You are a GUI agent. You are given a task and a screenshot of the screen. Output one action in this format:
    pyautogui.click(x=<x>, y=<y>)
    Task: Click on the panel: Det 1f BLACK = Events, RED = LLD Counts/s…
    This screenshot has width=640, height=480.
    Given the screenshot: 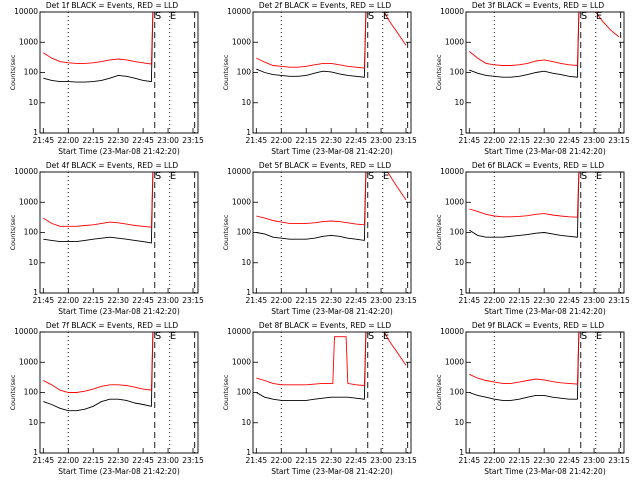 What is the action you would take?
    pyautogui.click(x=106, y=78)
    